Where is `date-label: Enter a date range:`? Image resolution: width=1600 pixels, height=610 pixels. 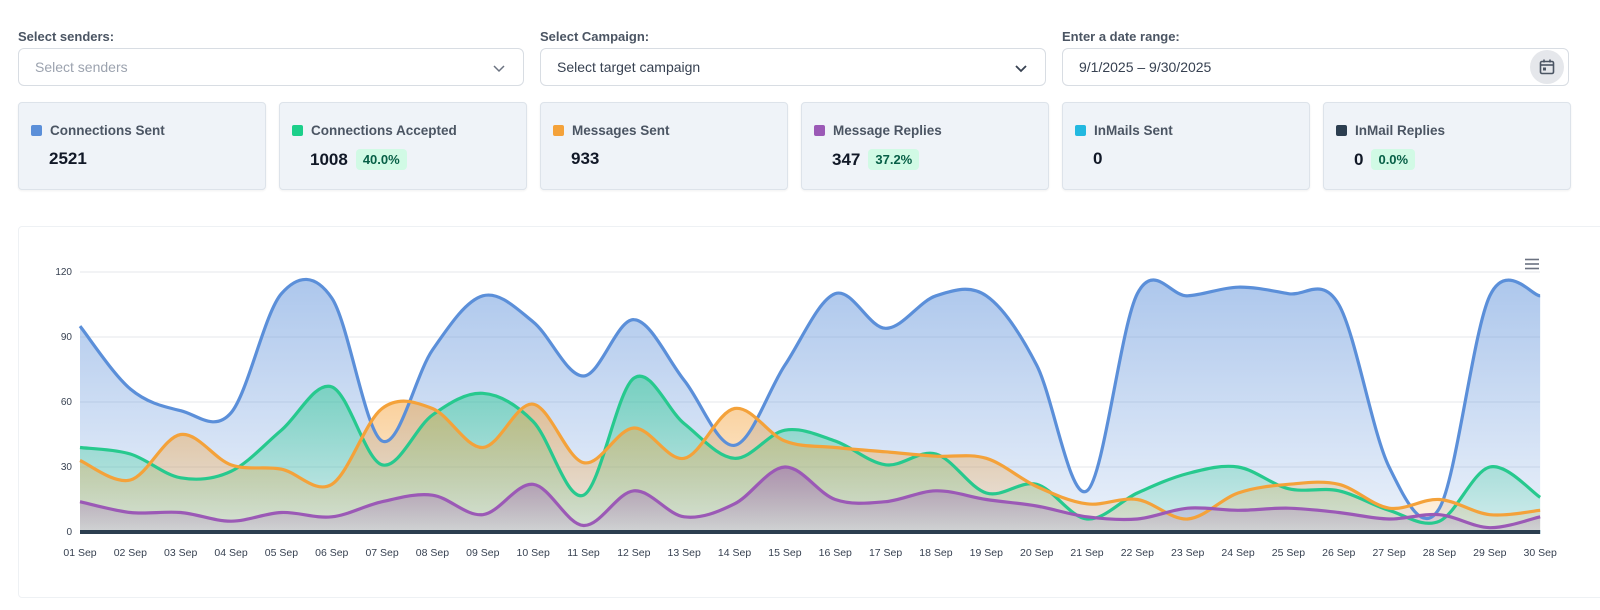
date-label: Enter a date range: is located at coordinates (1121, 36).